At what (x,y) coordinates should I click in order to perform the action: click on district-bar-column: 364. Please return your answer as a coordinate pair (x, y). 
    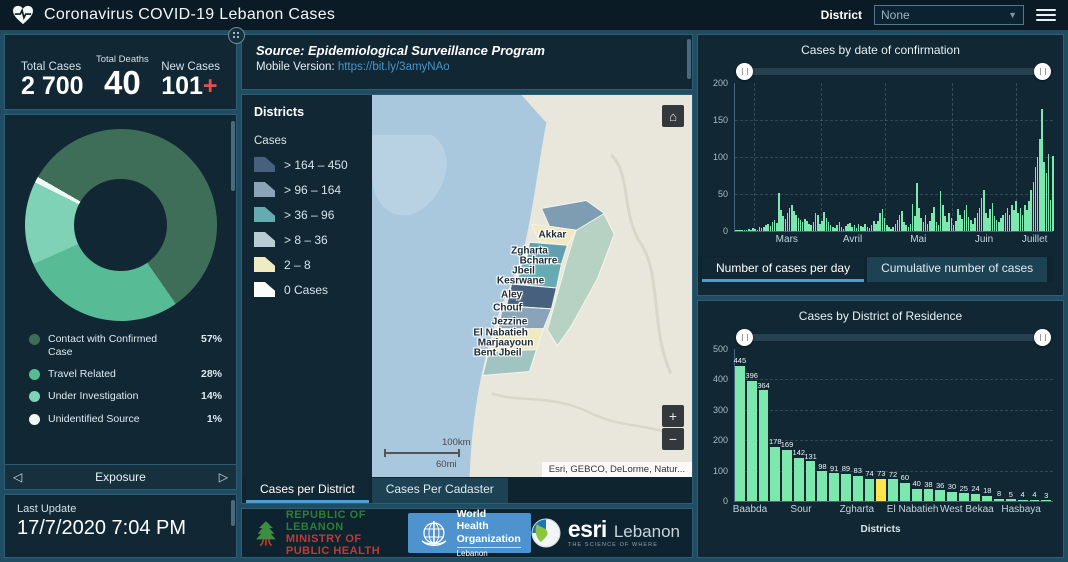
    Looking at the image, I should click on (763, 425).